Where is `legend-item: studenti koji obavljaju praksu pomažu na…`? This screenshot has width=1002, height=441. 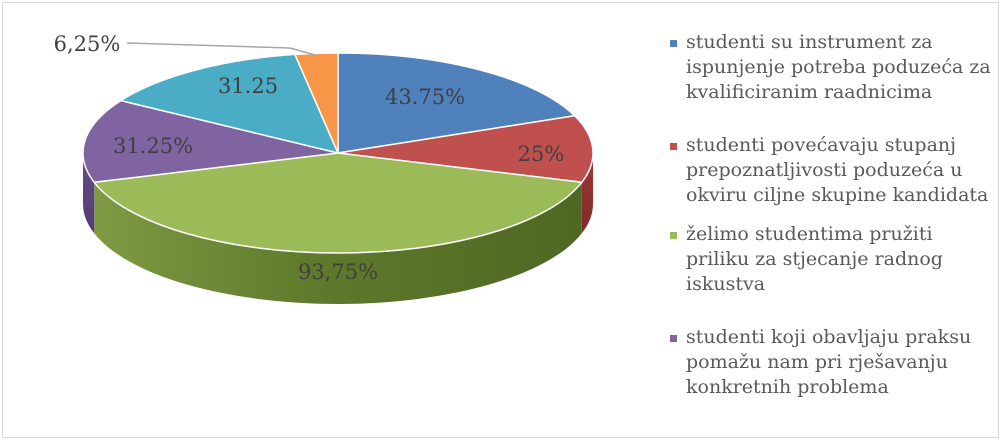 legend-item: studenti koji obavljaju praksu pomažu na… is located at coordinates (829, 376).